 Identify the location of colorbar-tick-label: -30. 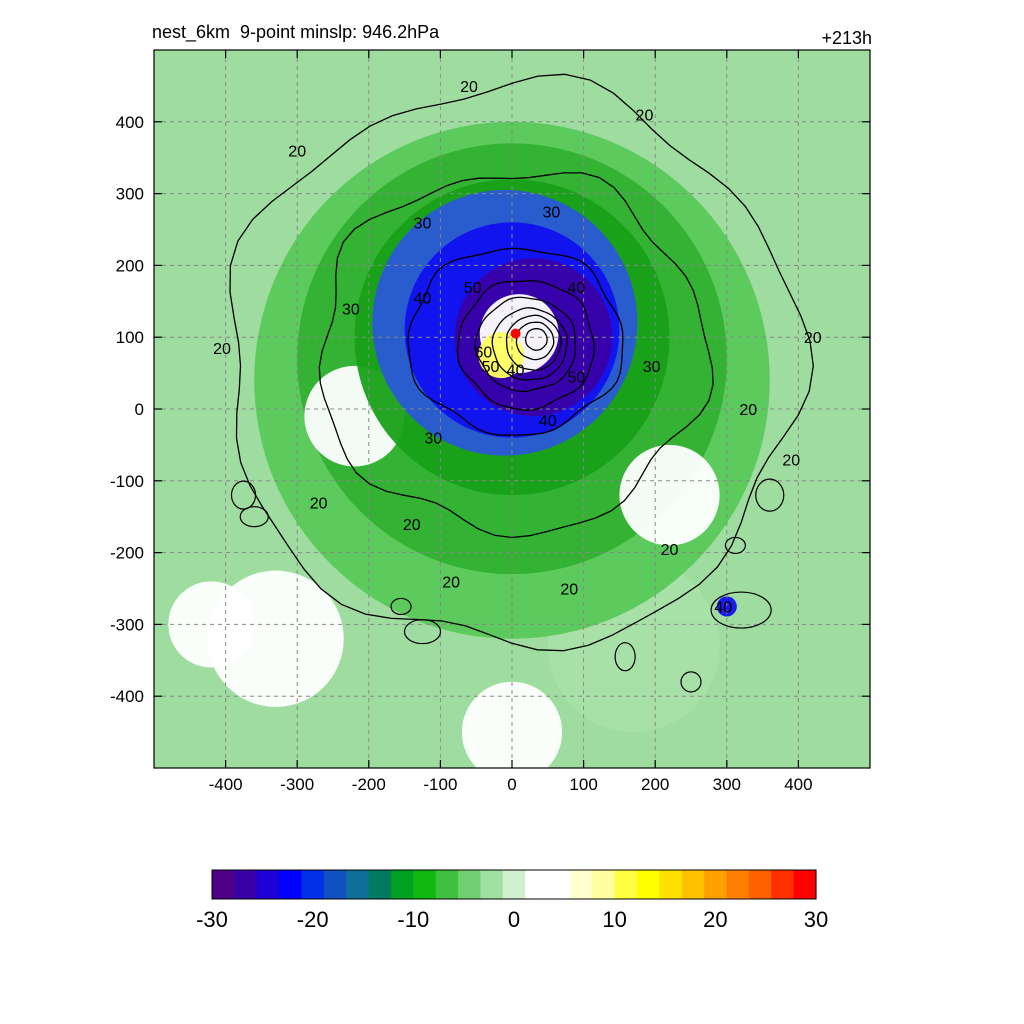
(212, 919).